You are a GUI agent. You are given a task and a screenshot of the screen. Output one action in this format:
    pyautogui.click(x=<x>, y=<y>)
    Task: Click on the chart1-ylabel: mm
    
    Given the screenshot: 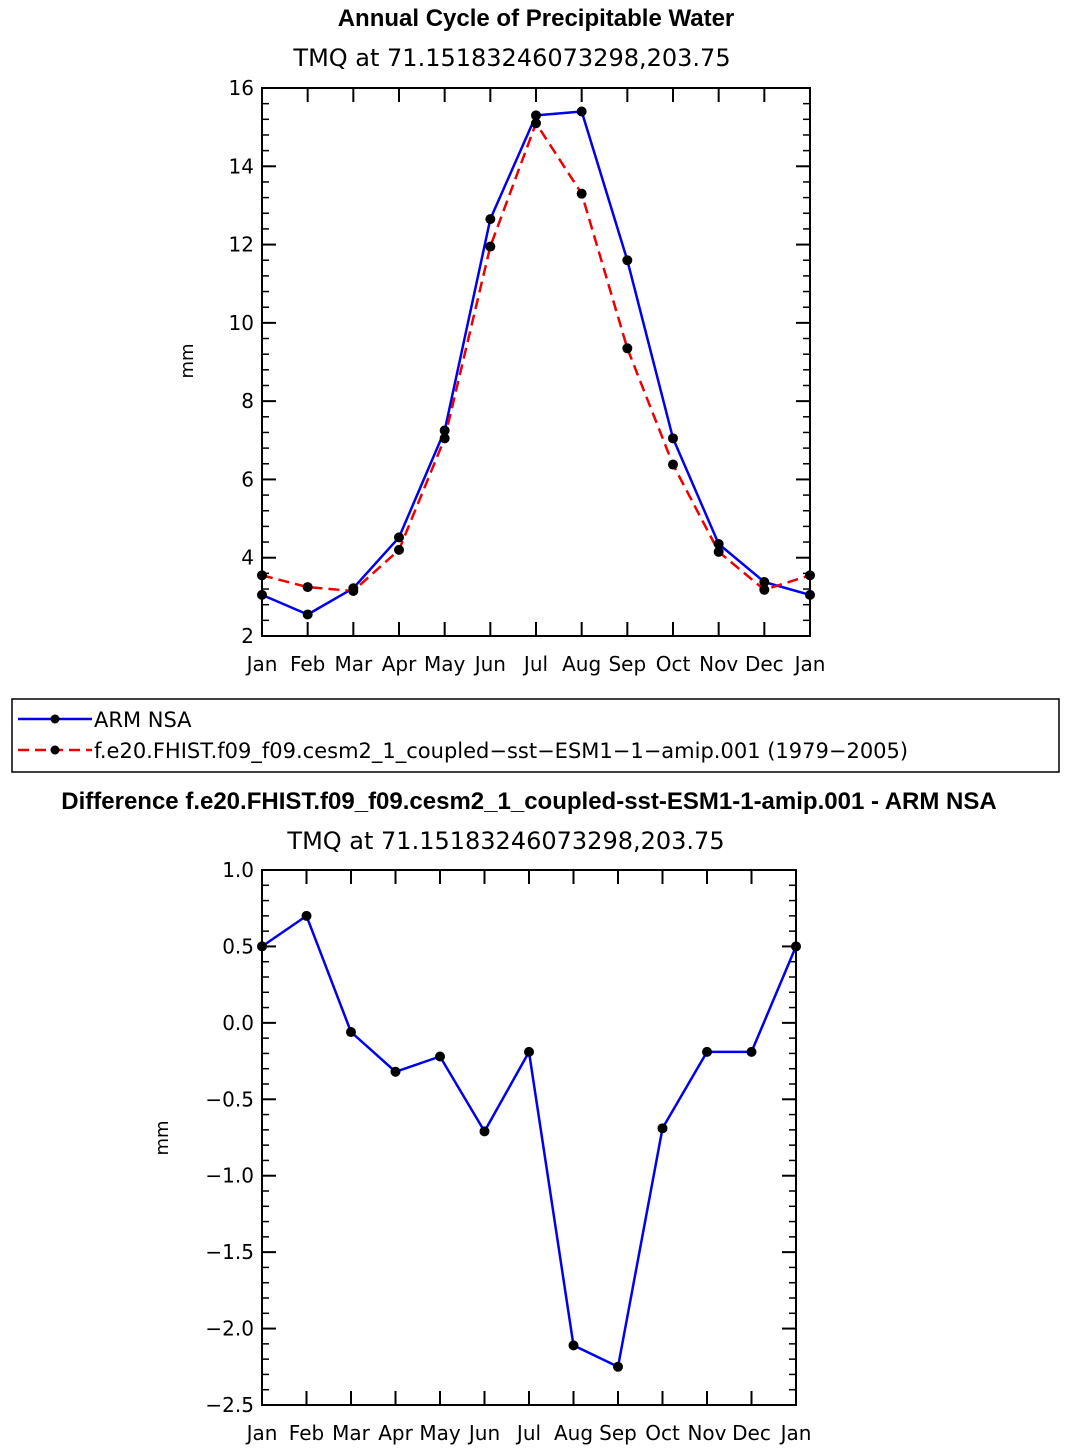 What is the action you would take?
    pyautogui.click(x=187, y=360)
    